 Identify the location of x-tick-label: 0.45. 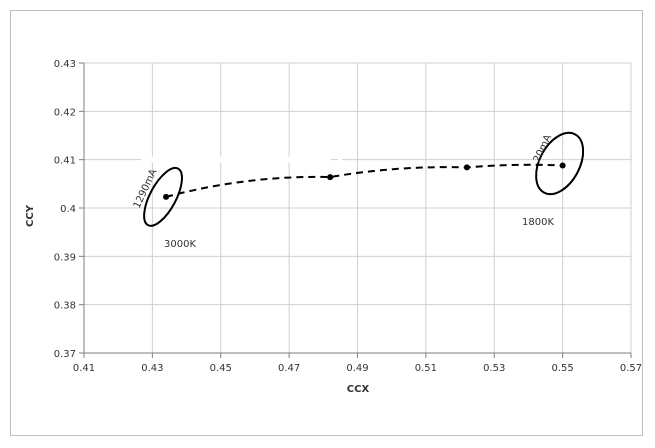
(221, 368).